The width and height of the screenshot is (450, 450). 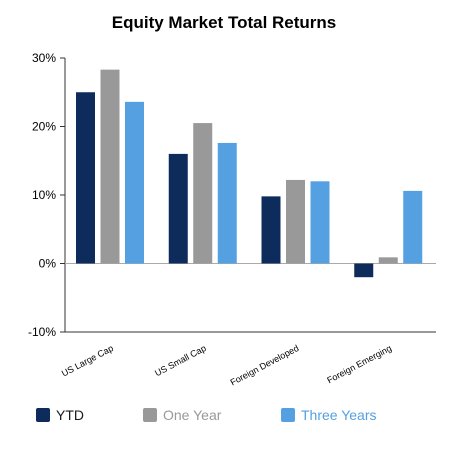 I want to click on y-tick-label: 30%, so click(x=44, y=58).